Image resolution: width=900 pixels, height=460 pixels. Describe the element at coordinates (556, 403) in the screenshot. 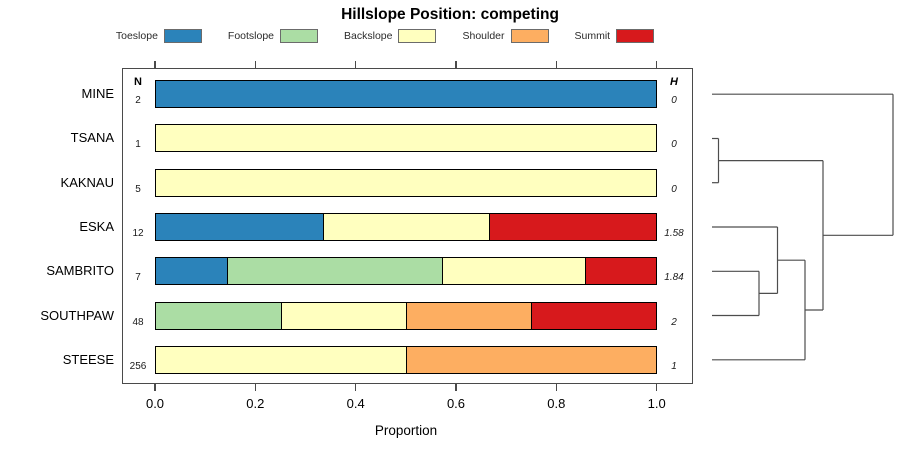

I see `x-axis-tick-label: 0.8` at that location.